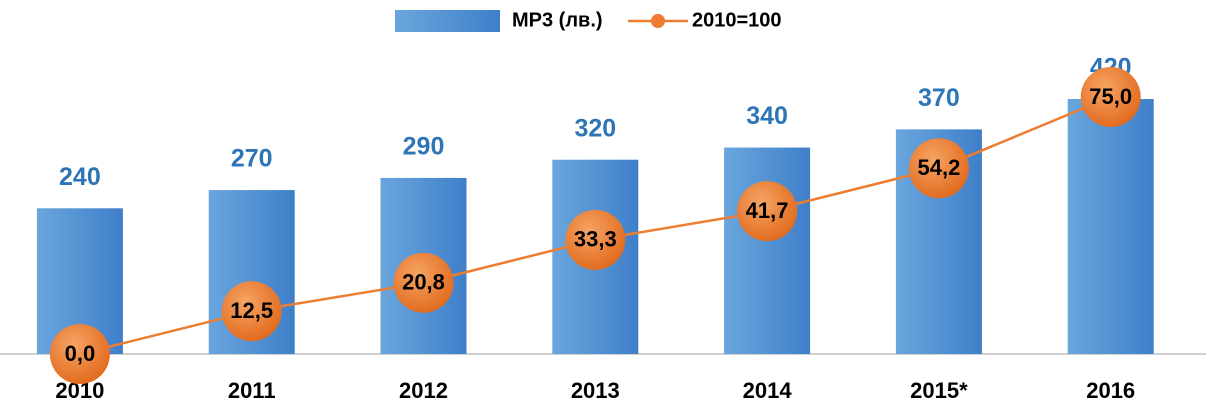  Describe the element at coordinates (252, 159) in the screenshot. I see `bar-value-label: 270` at that location.